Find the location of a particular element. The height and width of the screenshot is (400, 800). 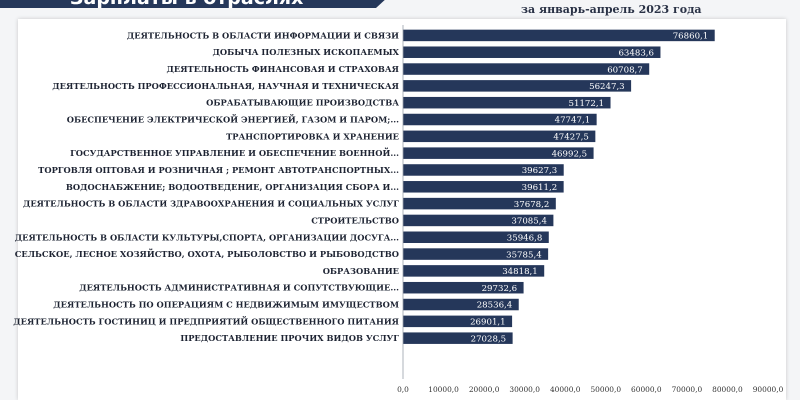

category-label-3: ДЕЯТЕЛЬНОСТЬ ФИНАНСОВАЯ И СТРАХОВАЯ is located at coordinates (283, 69).